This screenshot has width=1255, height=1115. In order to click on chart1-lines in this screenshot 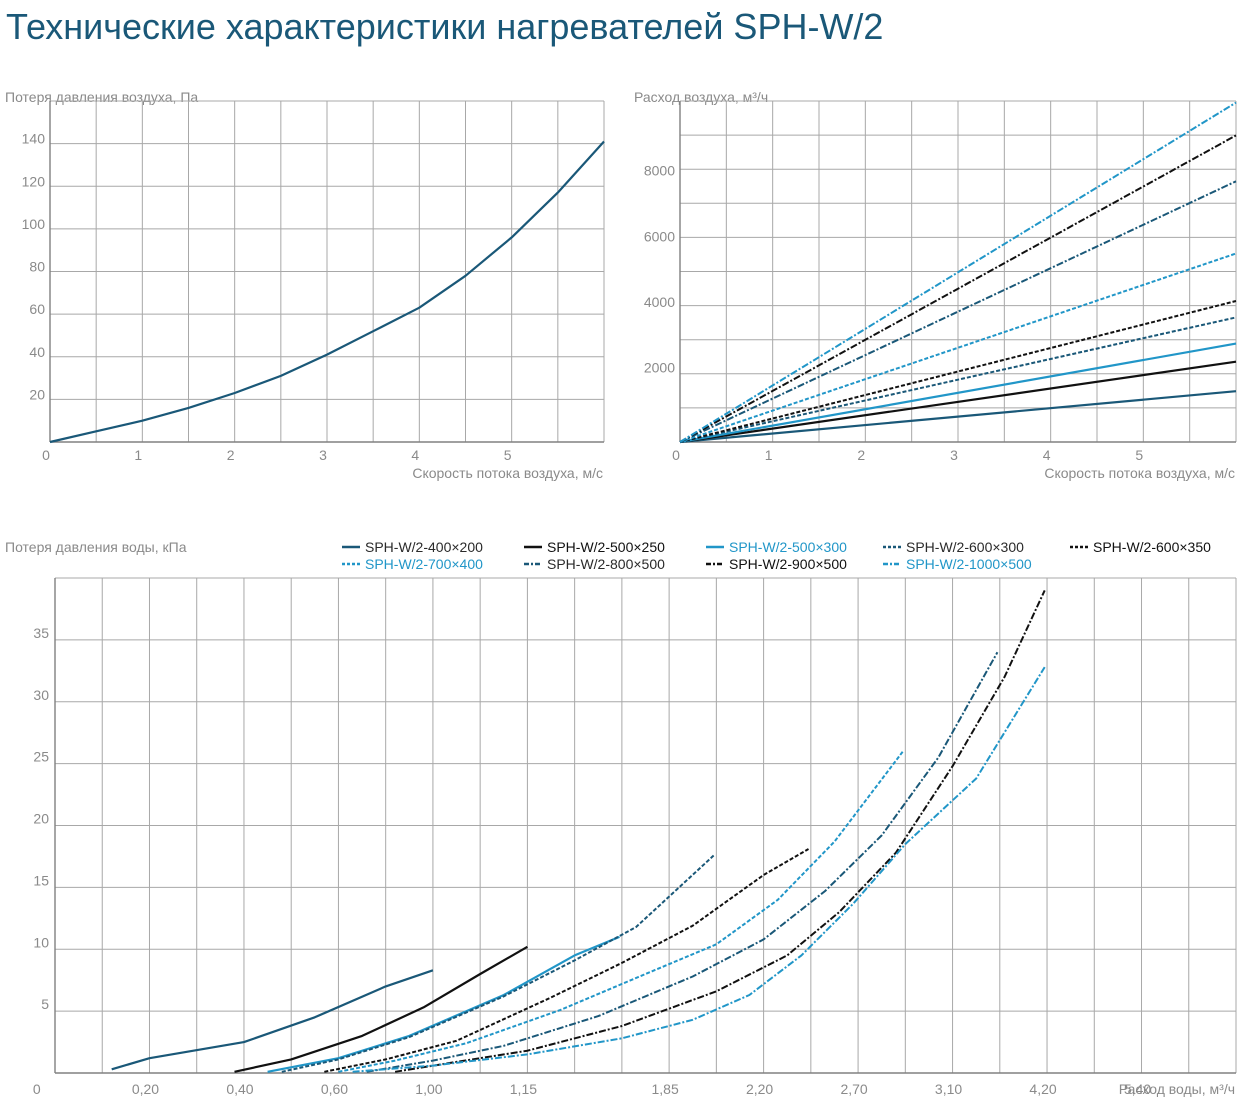, I will do `click(327, 292)`.